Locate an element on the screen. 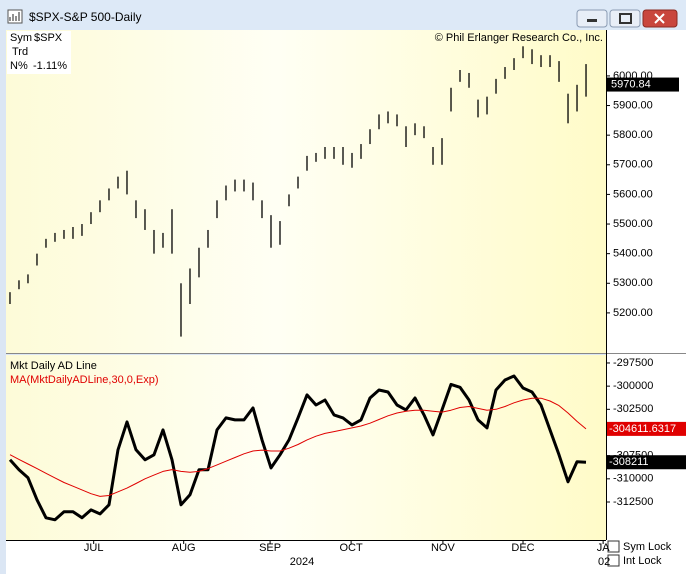  y-tick-label: -297500 is located at coordinates (633, 363).